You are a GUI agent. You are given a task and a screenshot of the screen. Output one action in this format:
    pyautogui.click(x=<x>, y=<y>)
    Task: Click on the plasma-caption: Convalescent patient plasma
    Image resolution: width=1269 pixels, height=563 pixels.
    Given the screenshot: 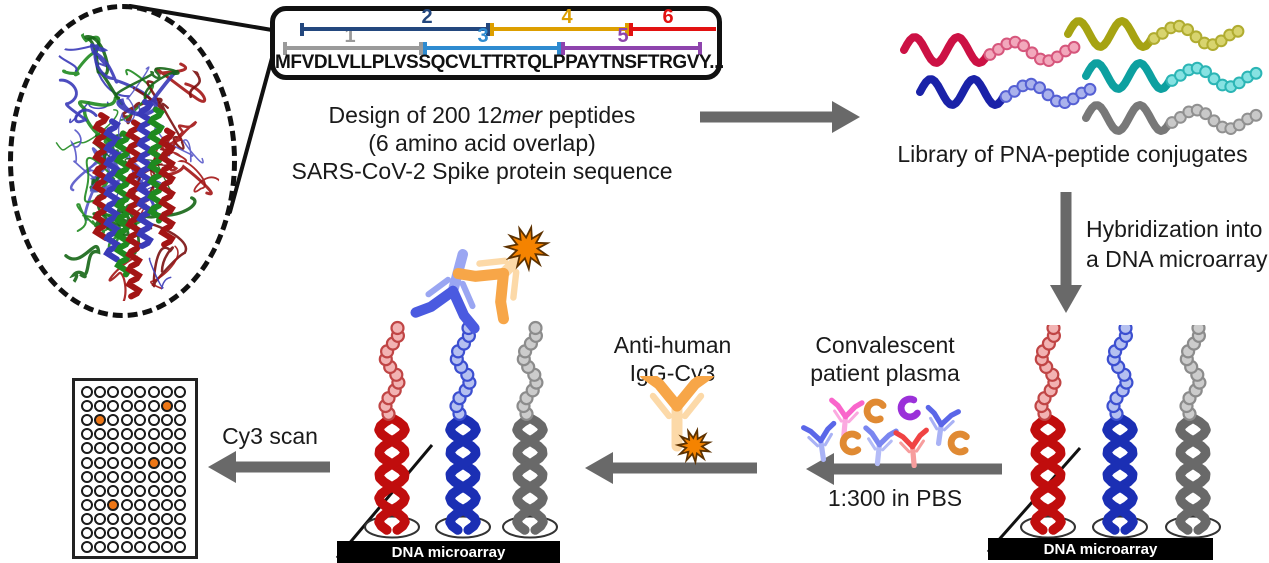 What is the action you would take?
    pyautogui.click(x=885, y=359)
    